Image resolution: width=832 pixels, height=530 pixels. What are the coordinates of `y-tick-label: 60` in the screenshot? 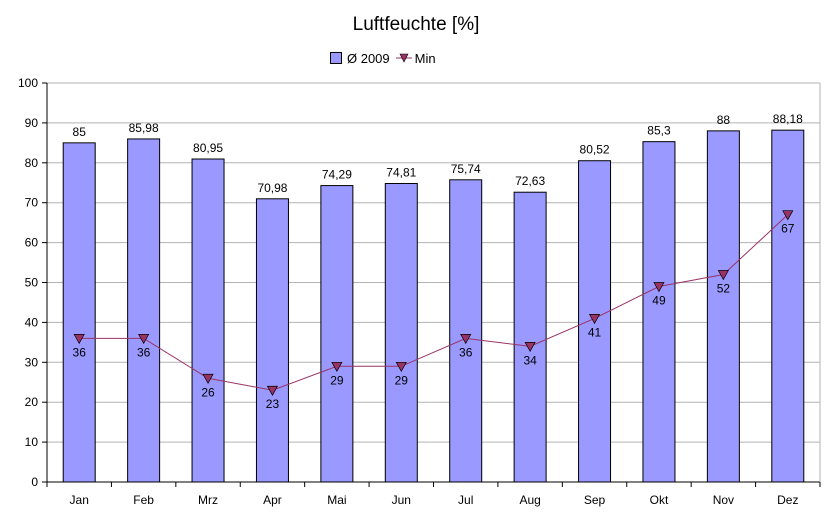 It's located at (32, 243).